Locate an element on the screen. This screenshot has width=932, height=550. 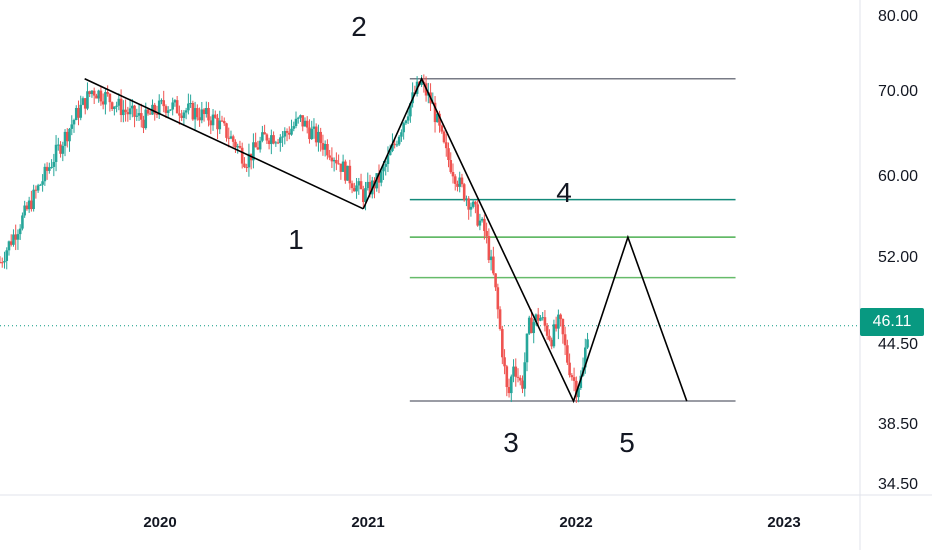
wave-label-5: 5 is located at coordinates (627, 442).